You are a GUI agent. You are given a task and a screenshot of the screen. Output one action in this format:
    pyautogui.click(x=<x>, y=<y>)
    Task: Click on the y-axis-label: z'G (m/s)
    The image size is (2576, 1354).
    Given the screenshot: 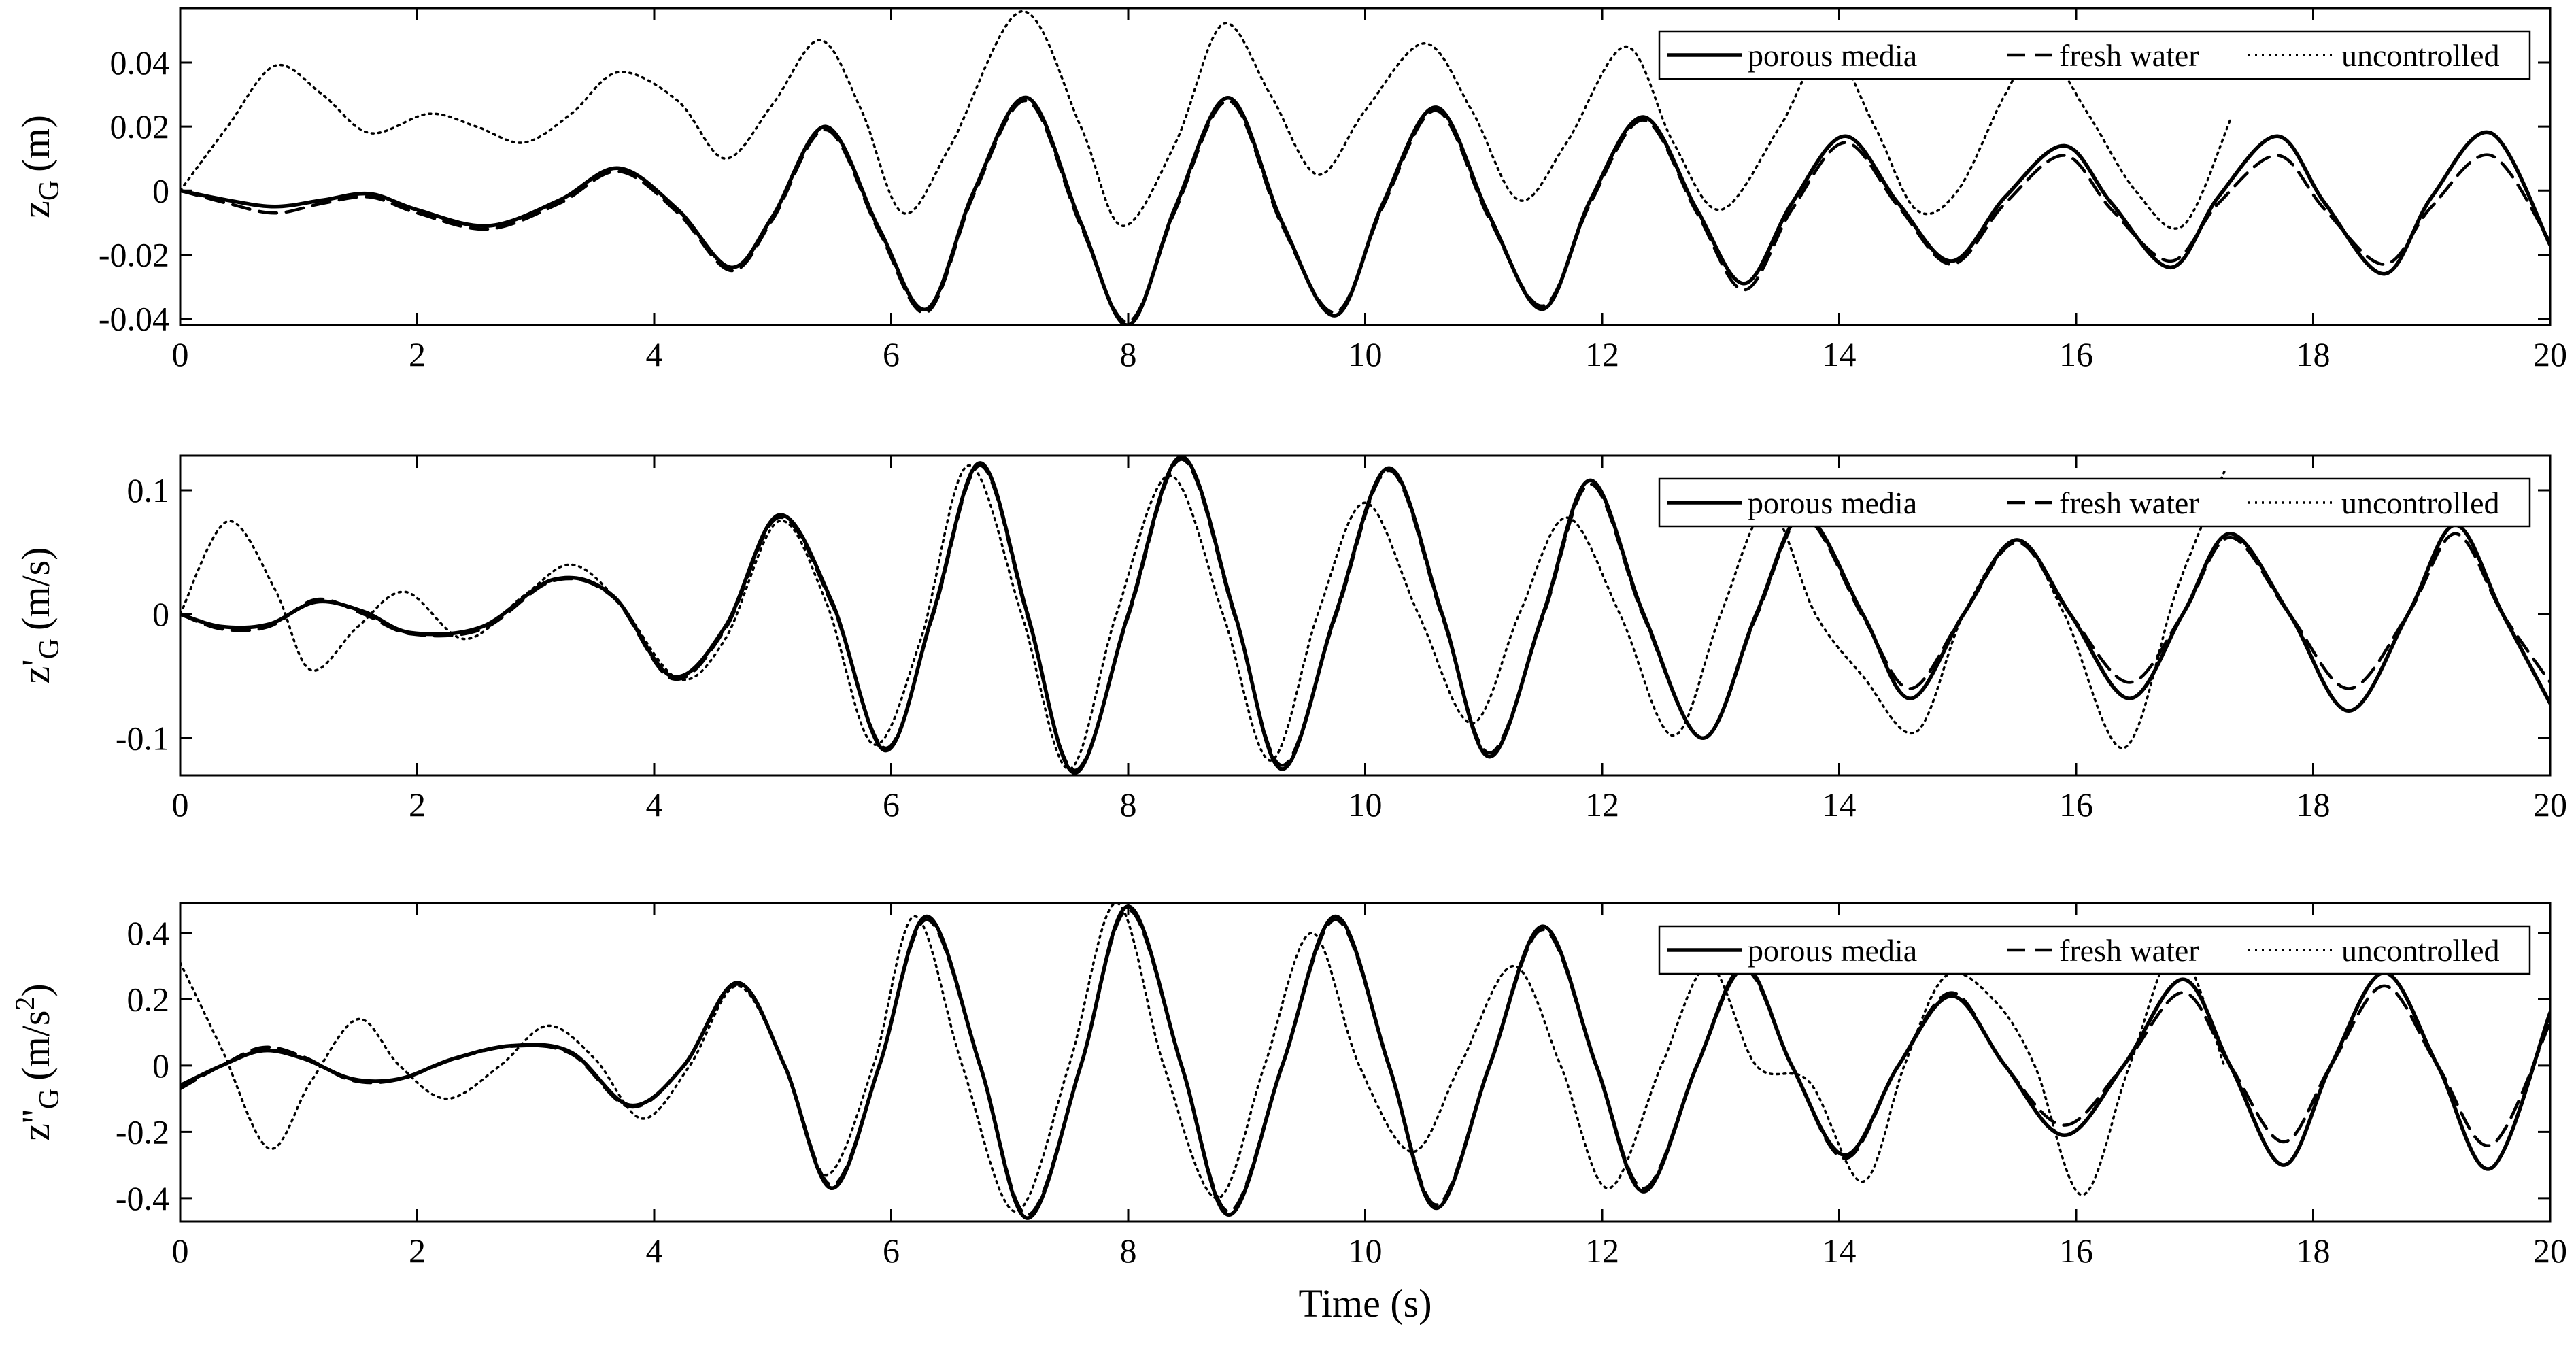 What is the action you would take?
    pyautogui.click(x=39, y=615)
    